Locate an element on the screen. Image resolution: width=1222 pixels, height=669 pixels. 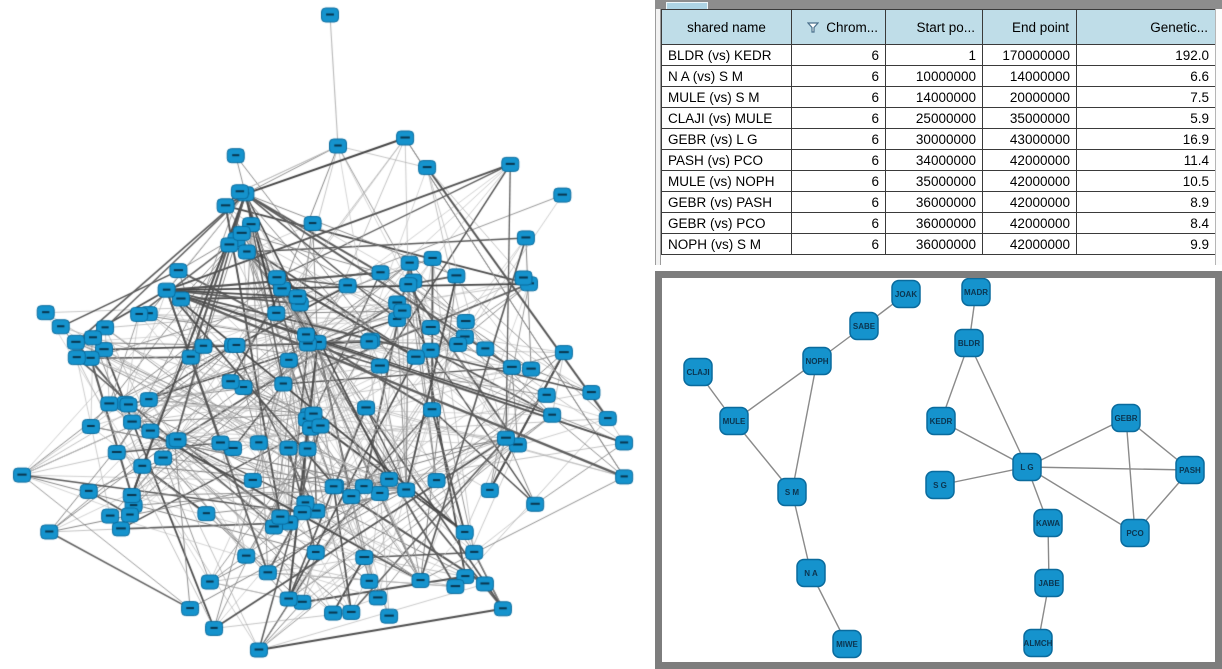
network-node-bldr: BLDR is located at coordinates (969, 343).